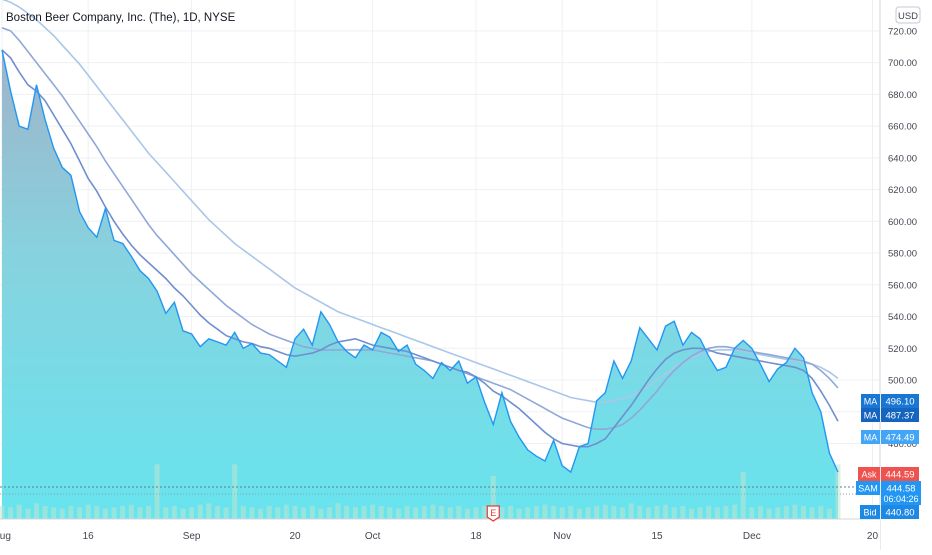 This screenshot has width=932, height=555. I want to click on x-tick-label: Dec, so click(752, 536).